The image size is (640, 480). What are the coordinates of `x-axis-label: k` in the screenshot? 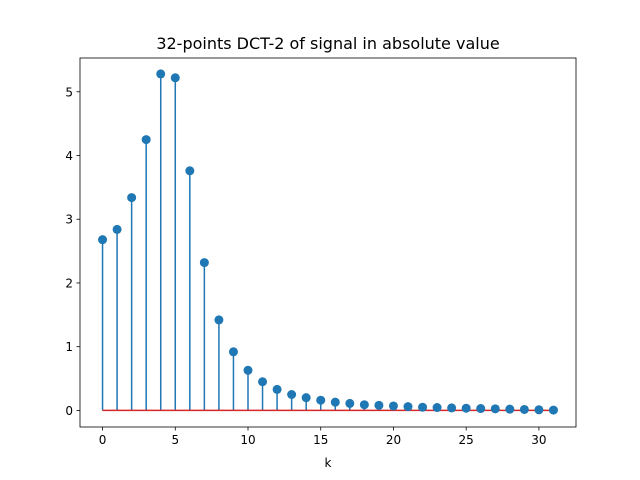 It's located at (328, 463).